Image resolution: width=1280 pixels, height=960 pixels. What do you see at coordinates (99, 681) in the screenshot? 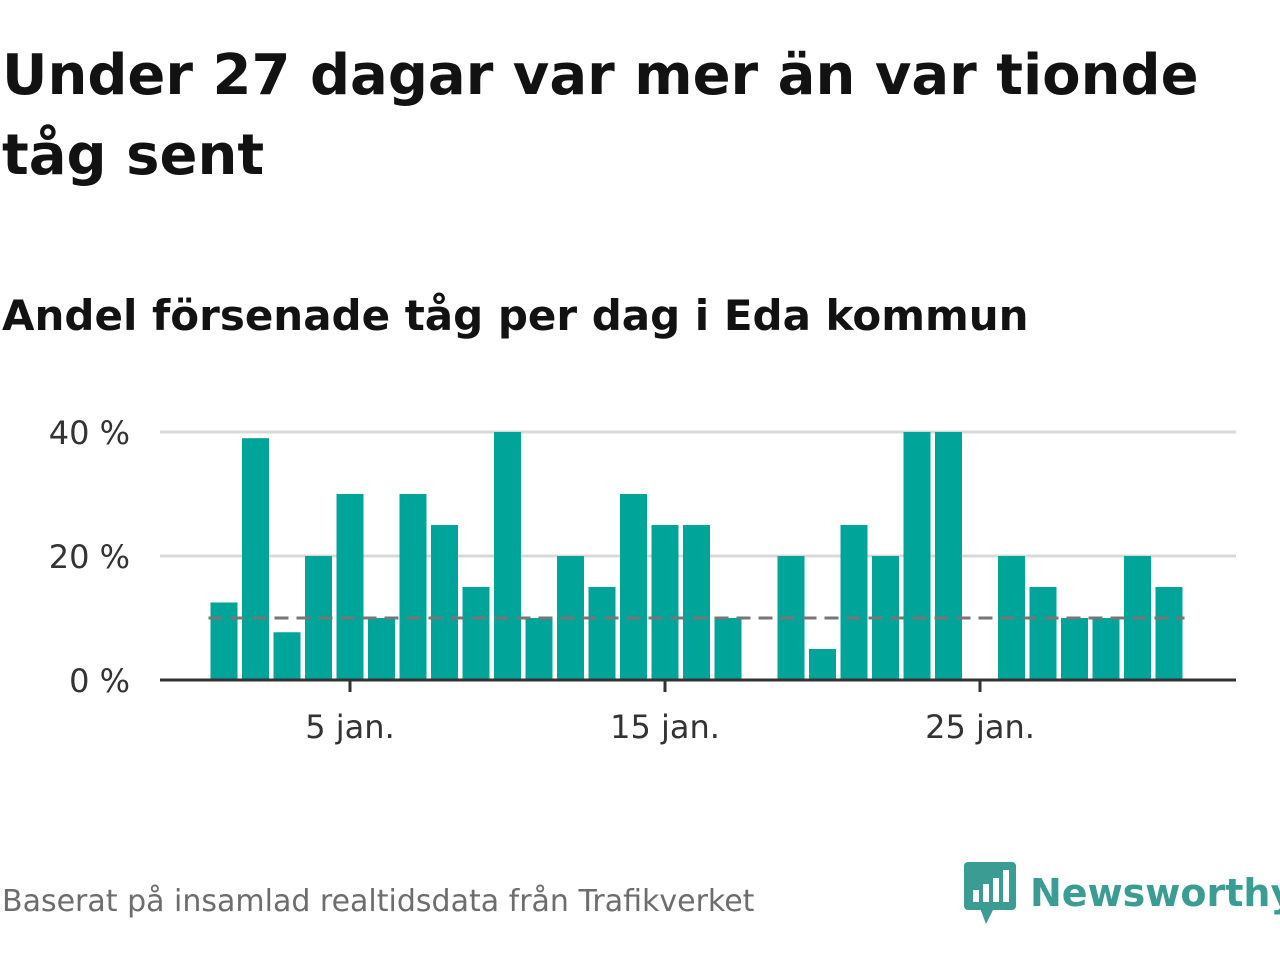
I see `y-tick-label: 0 %` at bounding box center [99, 681].